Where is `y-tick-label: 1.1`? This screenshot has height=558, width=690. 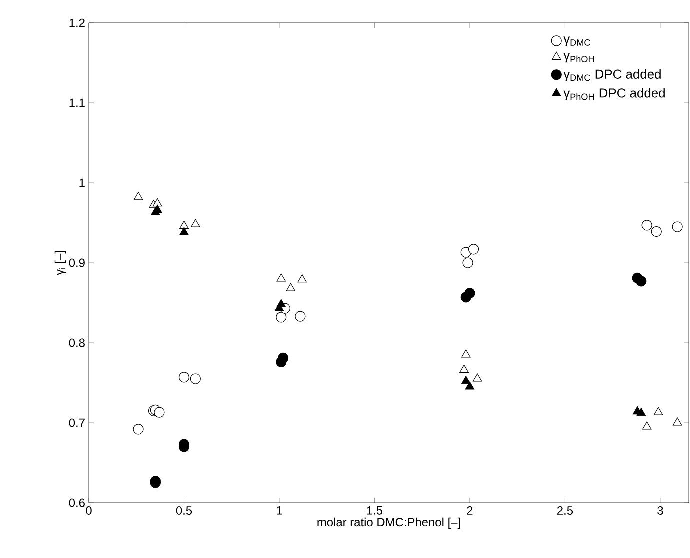
y-tick-label: 1.1 is located at coordinates (77, 103).